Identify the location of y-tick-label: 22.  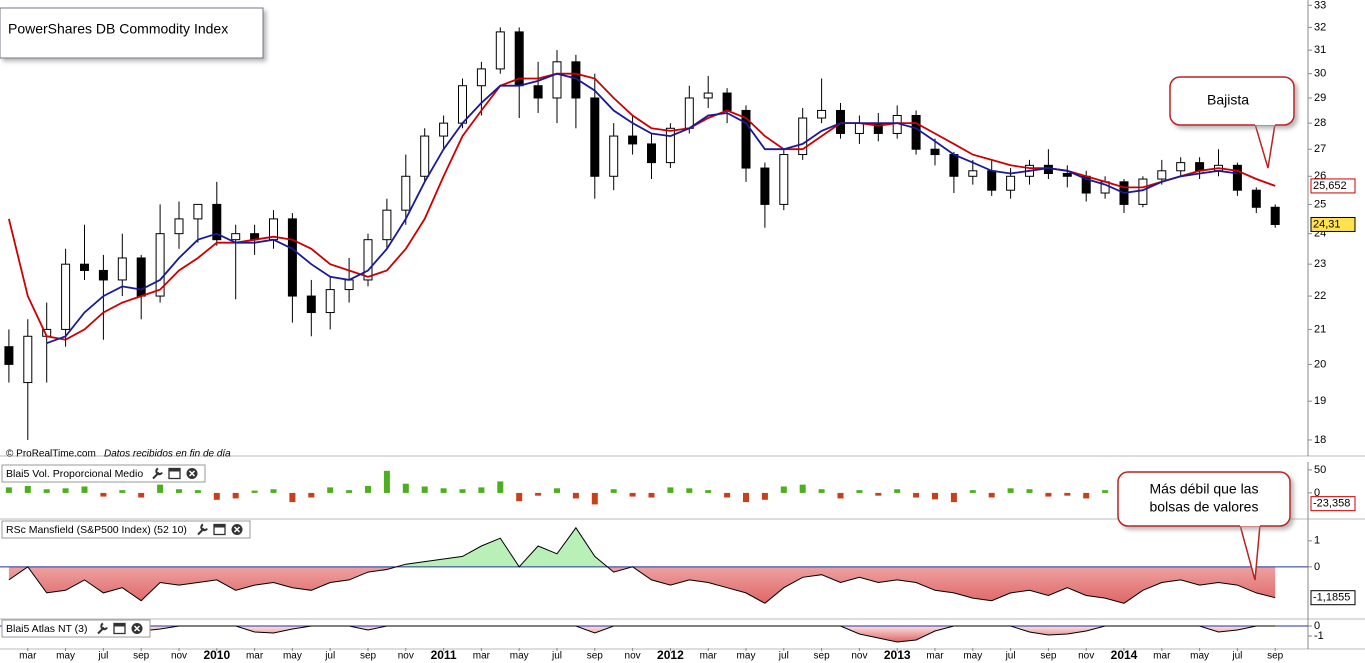
(1320, 296).